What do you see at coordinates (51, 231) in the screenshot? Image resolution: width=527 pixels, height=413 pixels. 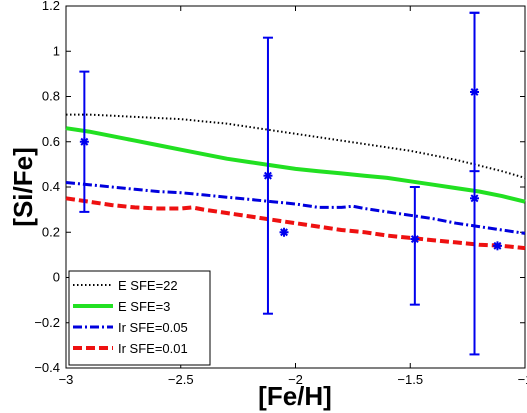 I see `y-tick-label: 0.2` at bounding box center [51, 231].